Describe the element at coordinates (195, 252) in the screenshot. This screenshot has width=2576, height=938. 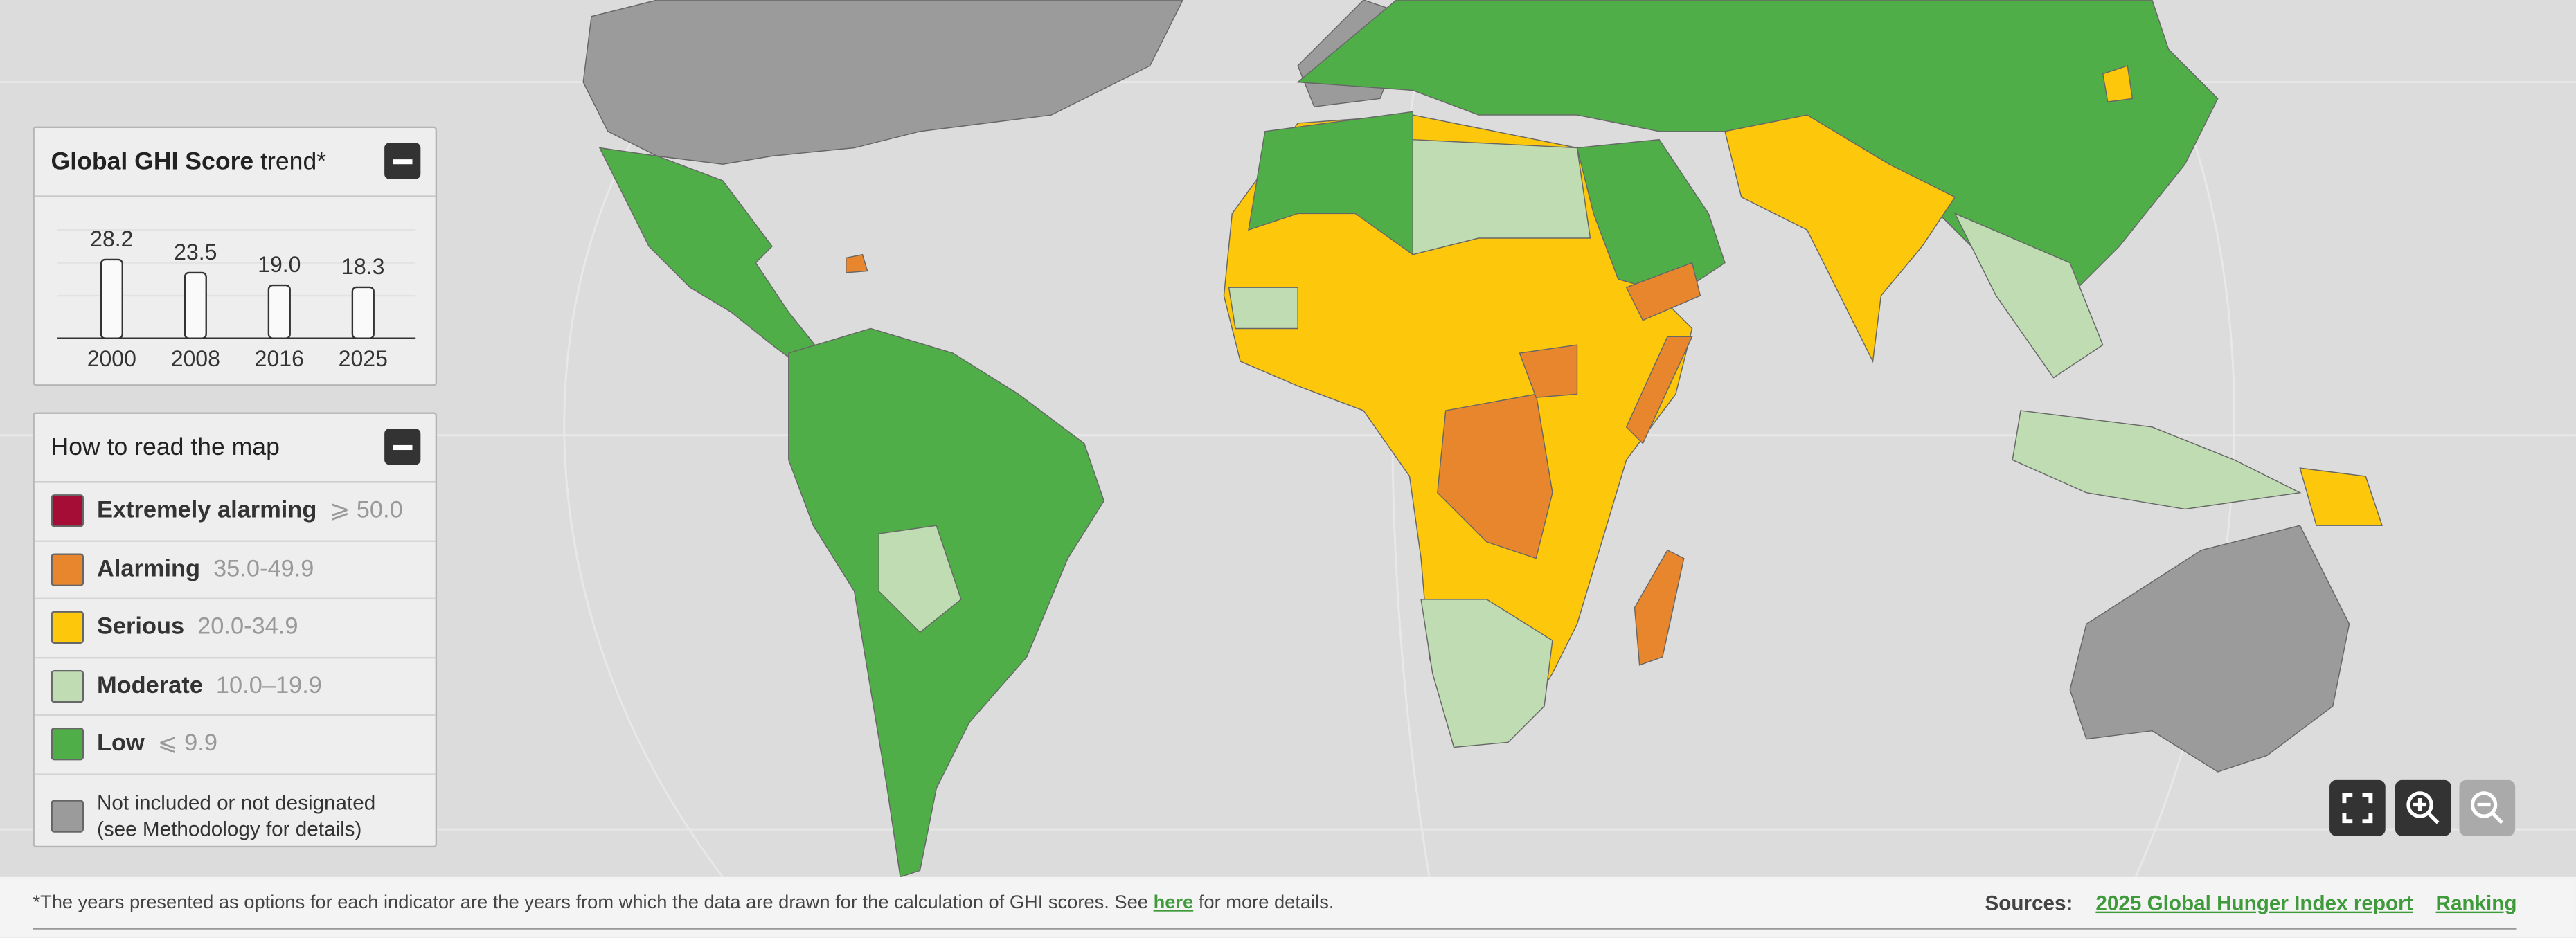
I see `value-label: 23.5` at that location.